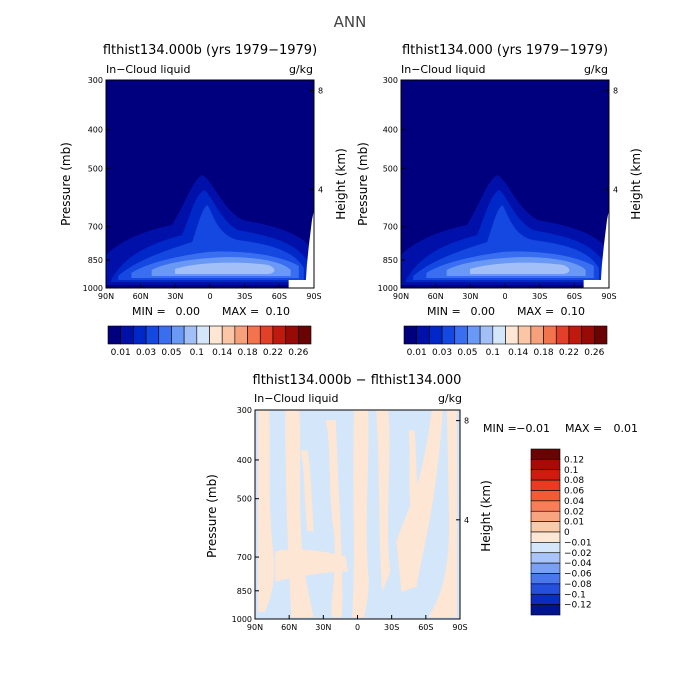 The height and width of the screenshot is (700, 700). Describe the element at coordinates (210, 50) in the screenshot. I see `panel-title: flthist134.000b (yrs 1979−1979)` at that location.